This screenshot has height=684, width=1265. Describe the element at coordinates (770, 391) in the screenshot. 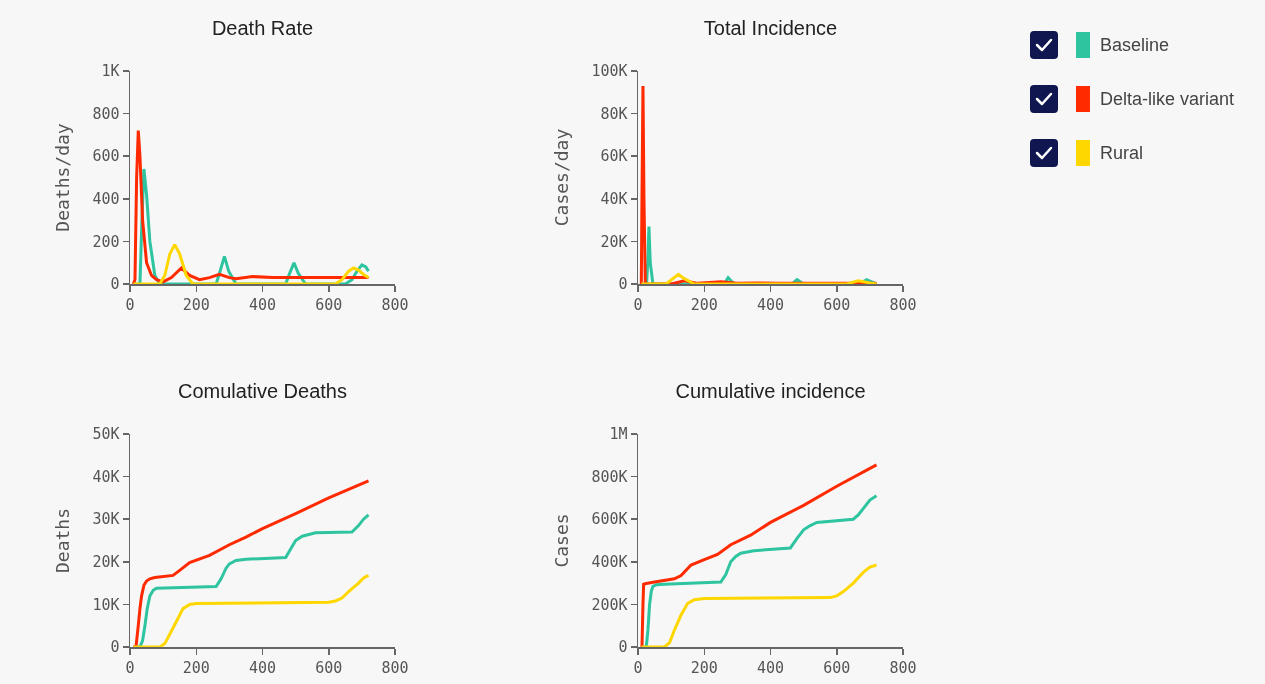

I see `chart-title: Cumulative incidence` at that location.